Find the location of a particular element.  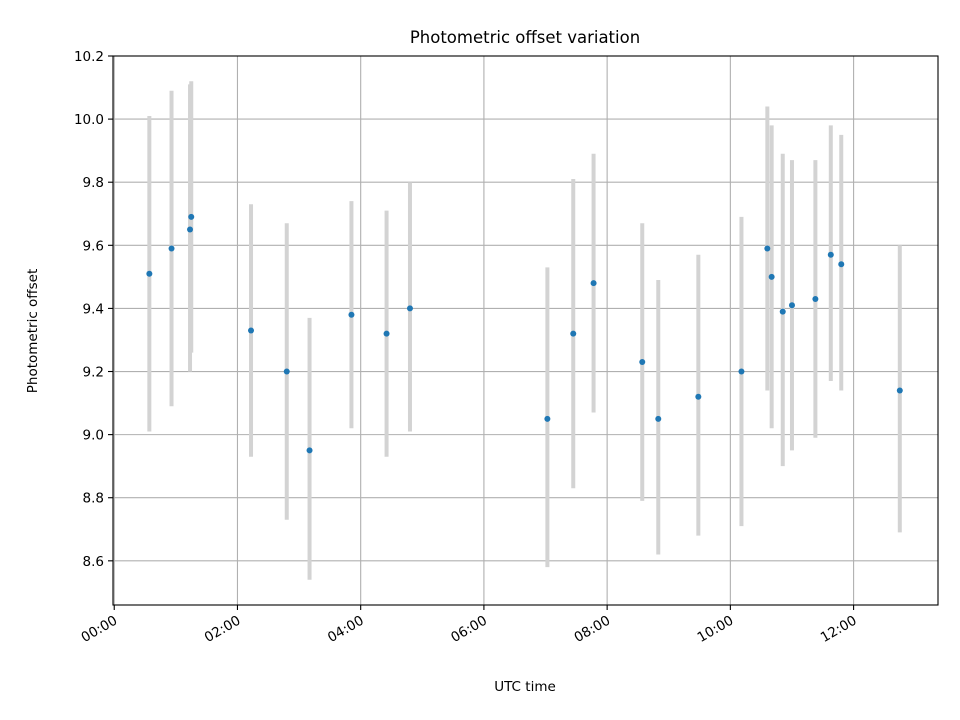

y-tick-label: 9.4 is located at coordinates (93, 309).